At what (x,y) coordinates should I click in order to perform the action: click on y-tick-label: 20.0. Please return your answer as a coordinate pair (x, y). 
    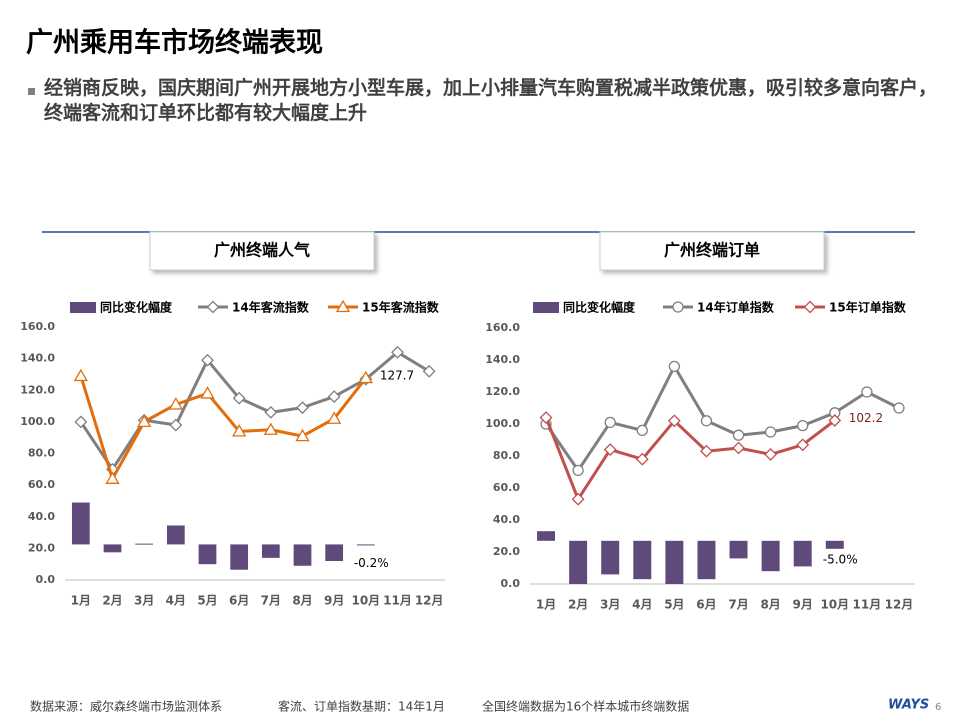
    Looking at the image, I should click on (506, 551).